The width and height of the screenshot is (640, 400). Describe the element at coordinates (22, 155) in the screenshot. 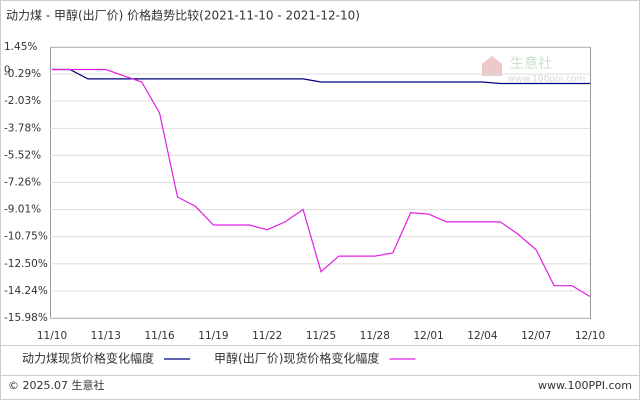

I see `y-tick-label: -5.52%` at that location.